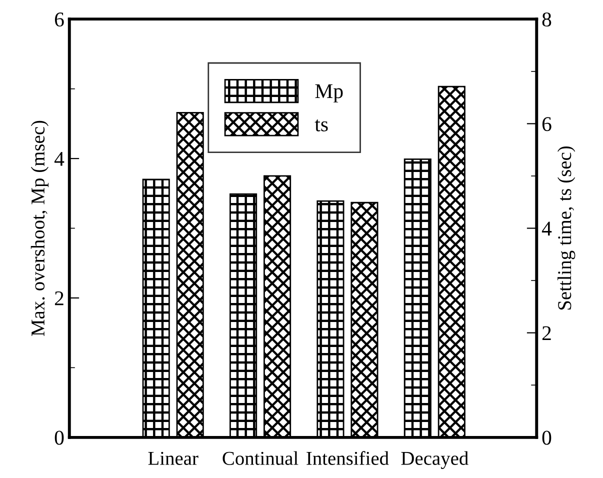  I want to click on y2-tick-label: 0, so click(547, 437).